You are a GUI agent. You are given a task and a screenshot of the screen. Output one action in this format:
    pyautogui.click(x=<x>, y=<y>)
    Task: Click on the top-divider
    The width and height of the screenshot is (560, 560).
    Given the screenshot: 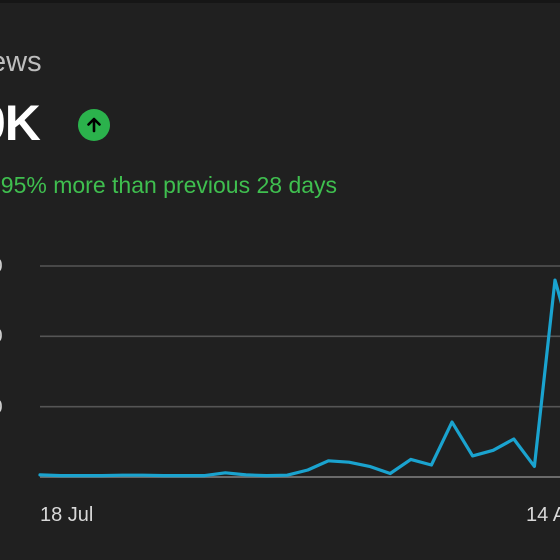 What is the action you would take?
    pyautogui.click(x=280, y=1)
    